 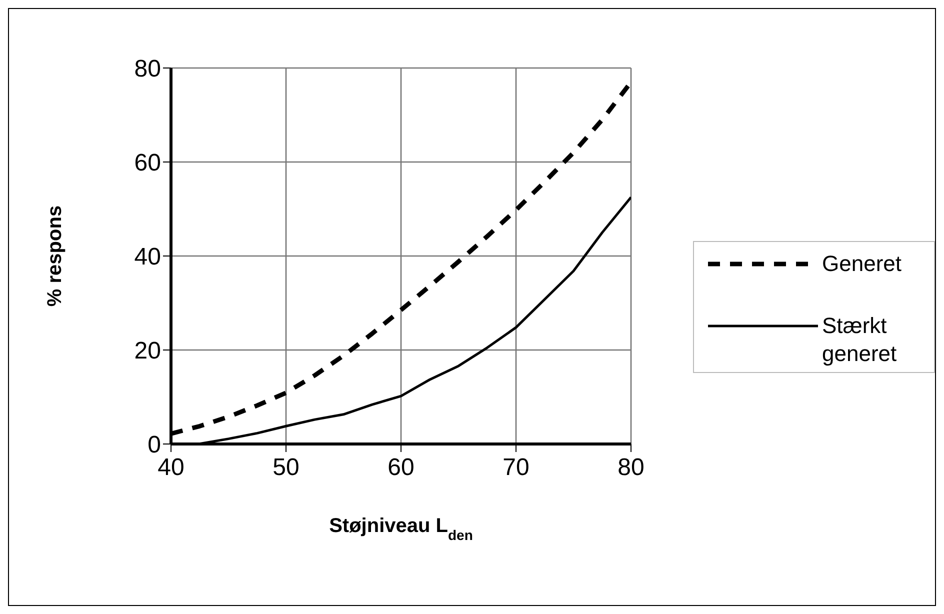 I want to click on x-tick-label: 80, so click(x=631, y=468).